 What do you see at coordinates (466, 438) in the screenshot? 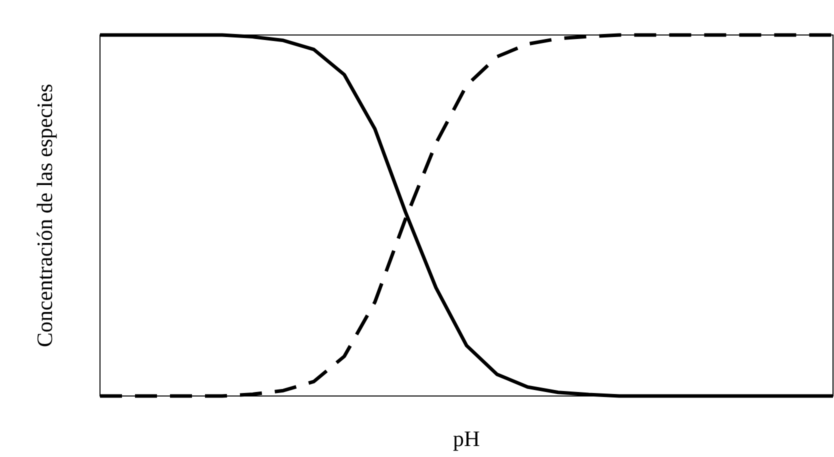
I see `x-axis-title: pH` at bounding box center [466, 438].